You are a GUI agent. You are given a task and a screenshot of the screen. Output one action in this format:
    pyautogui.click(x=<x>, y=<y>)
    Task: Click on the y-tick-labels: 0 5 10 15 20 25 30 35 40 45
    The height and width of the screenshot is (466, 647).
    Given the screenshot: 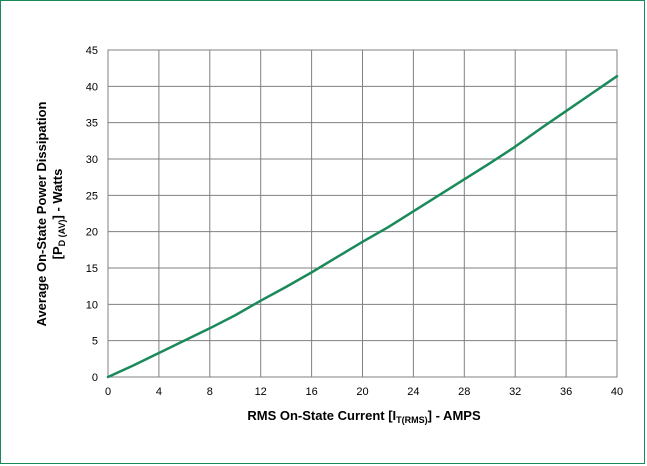 What is the action you would take?
    pyautogui.click(x=92, y=214)
    